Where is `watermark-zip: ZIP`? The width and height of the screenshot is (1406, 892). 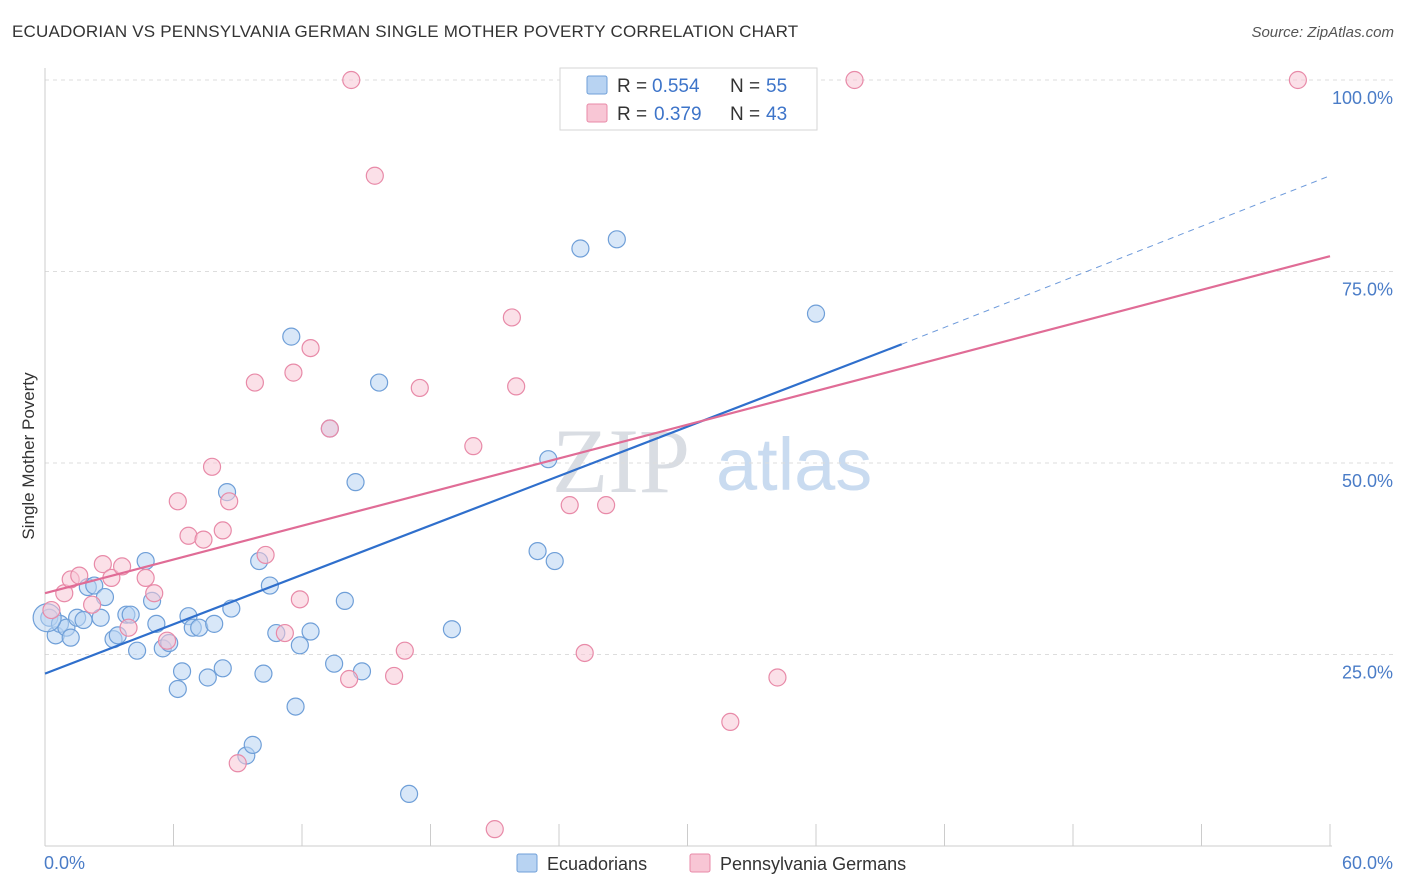
watermark-zip: ZIP is located at coordinates (621, 461).